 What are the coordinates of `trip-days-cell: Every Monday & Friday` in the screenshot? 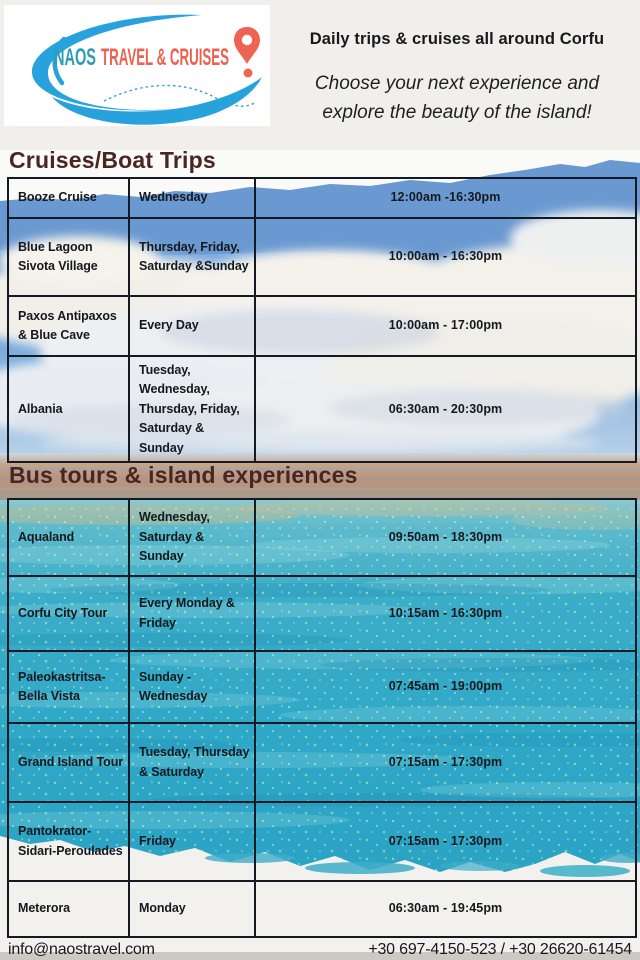 It's located at (191, 613).